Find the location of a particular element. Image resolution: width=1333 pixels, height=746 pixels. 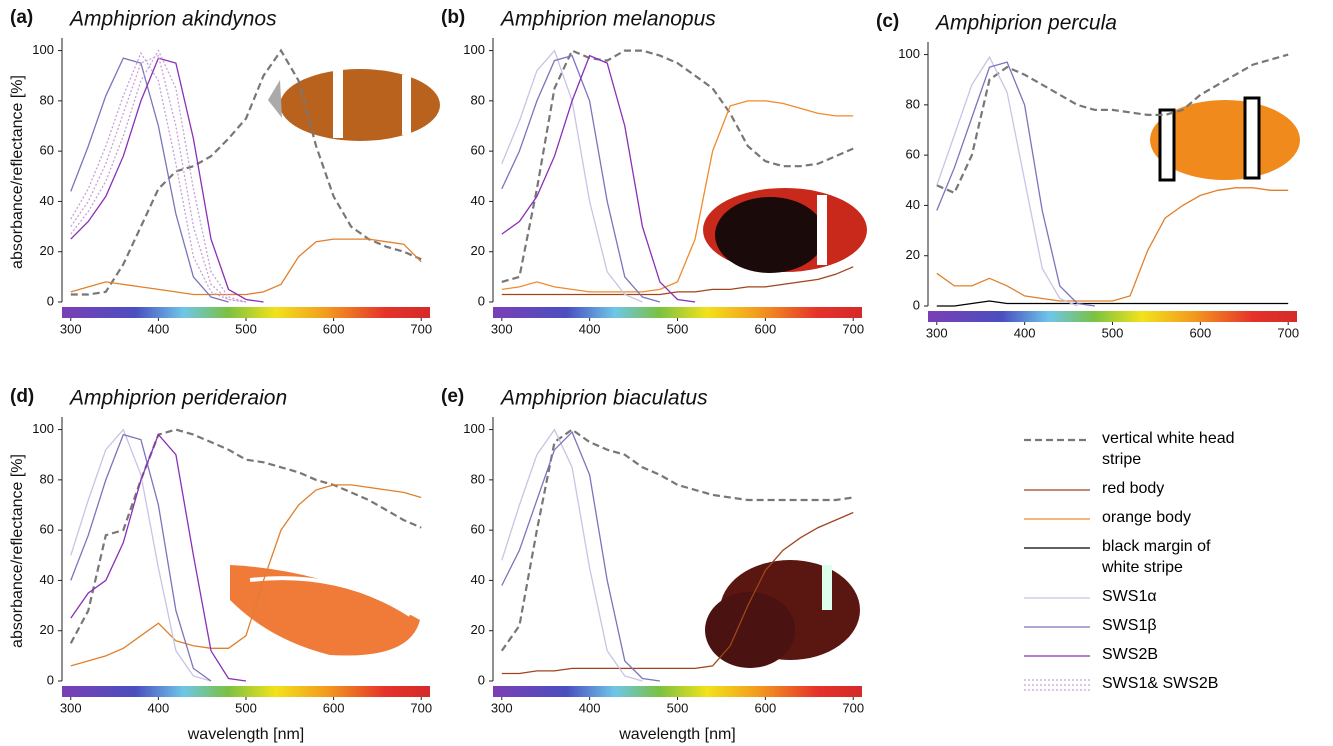

legend-item: vertical white head stripe is located at coordinates (1177, 449).